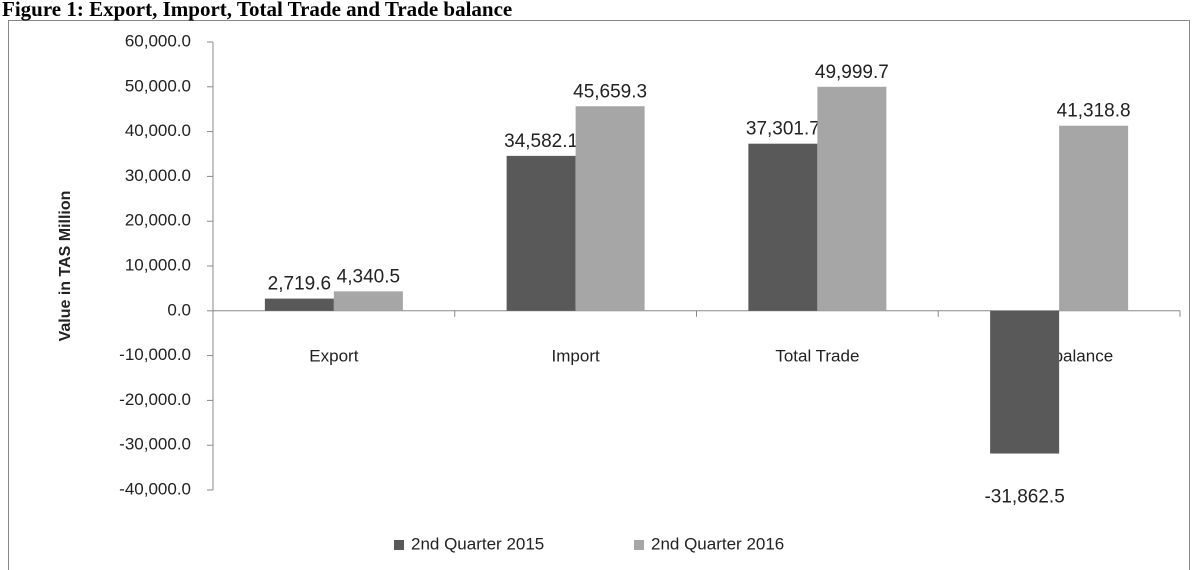 This screenshot has width=1197, height=570. I want to click on value-label: 49,999.7, so click(852, 72).